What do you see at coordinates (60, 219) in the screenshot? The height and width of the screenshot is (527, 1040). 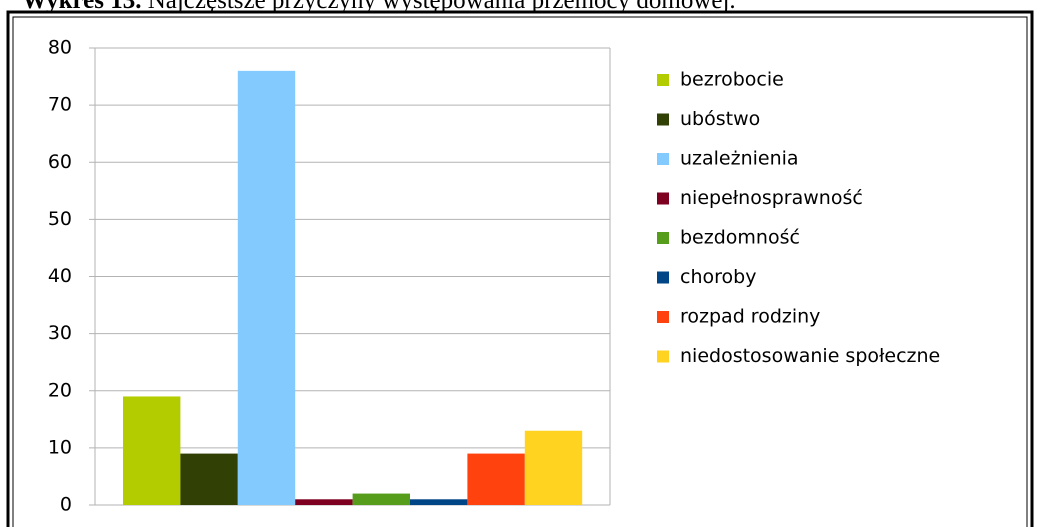 I see `y-tick-label: 50` at bounding box center [60, 219].